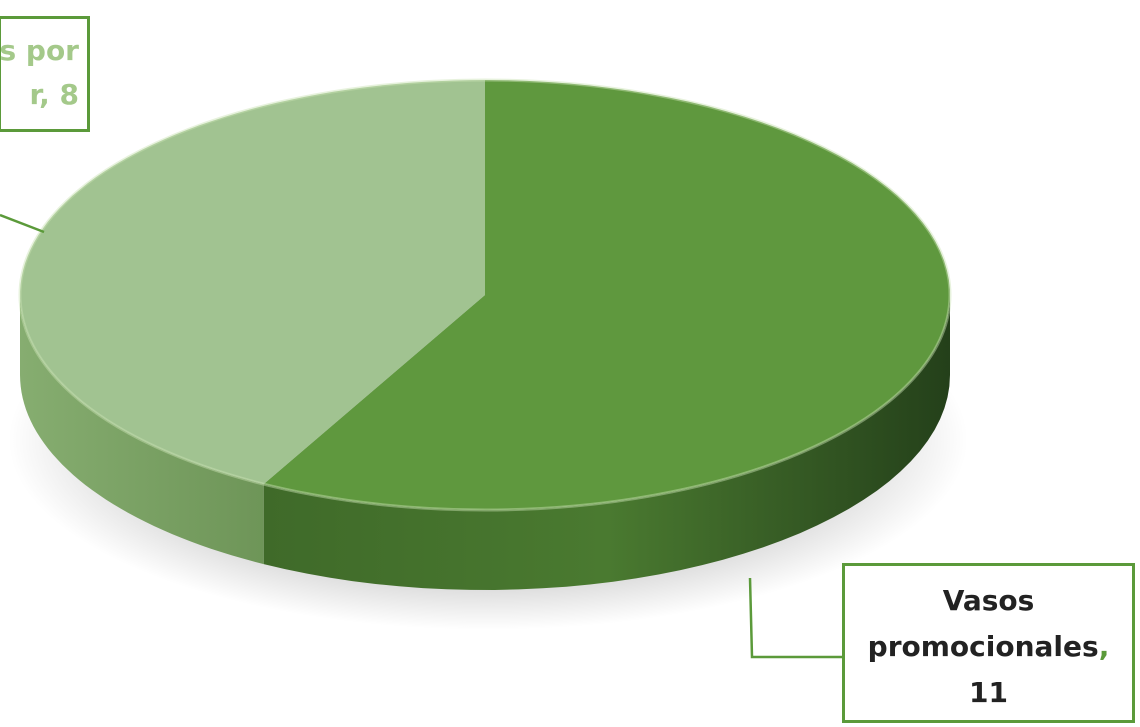 The width and height of the screenshot is (1140, 727). I want to click on data-label-vasos-por-mayor: s por r, 8, so click(45, 74).